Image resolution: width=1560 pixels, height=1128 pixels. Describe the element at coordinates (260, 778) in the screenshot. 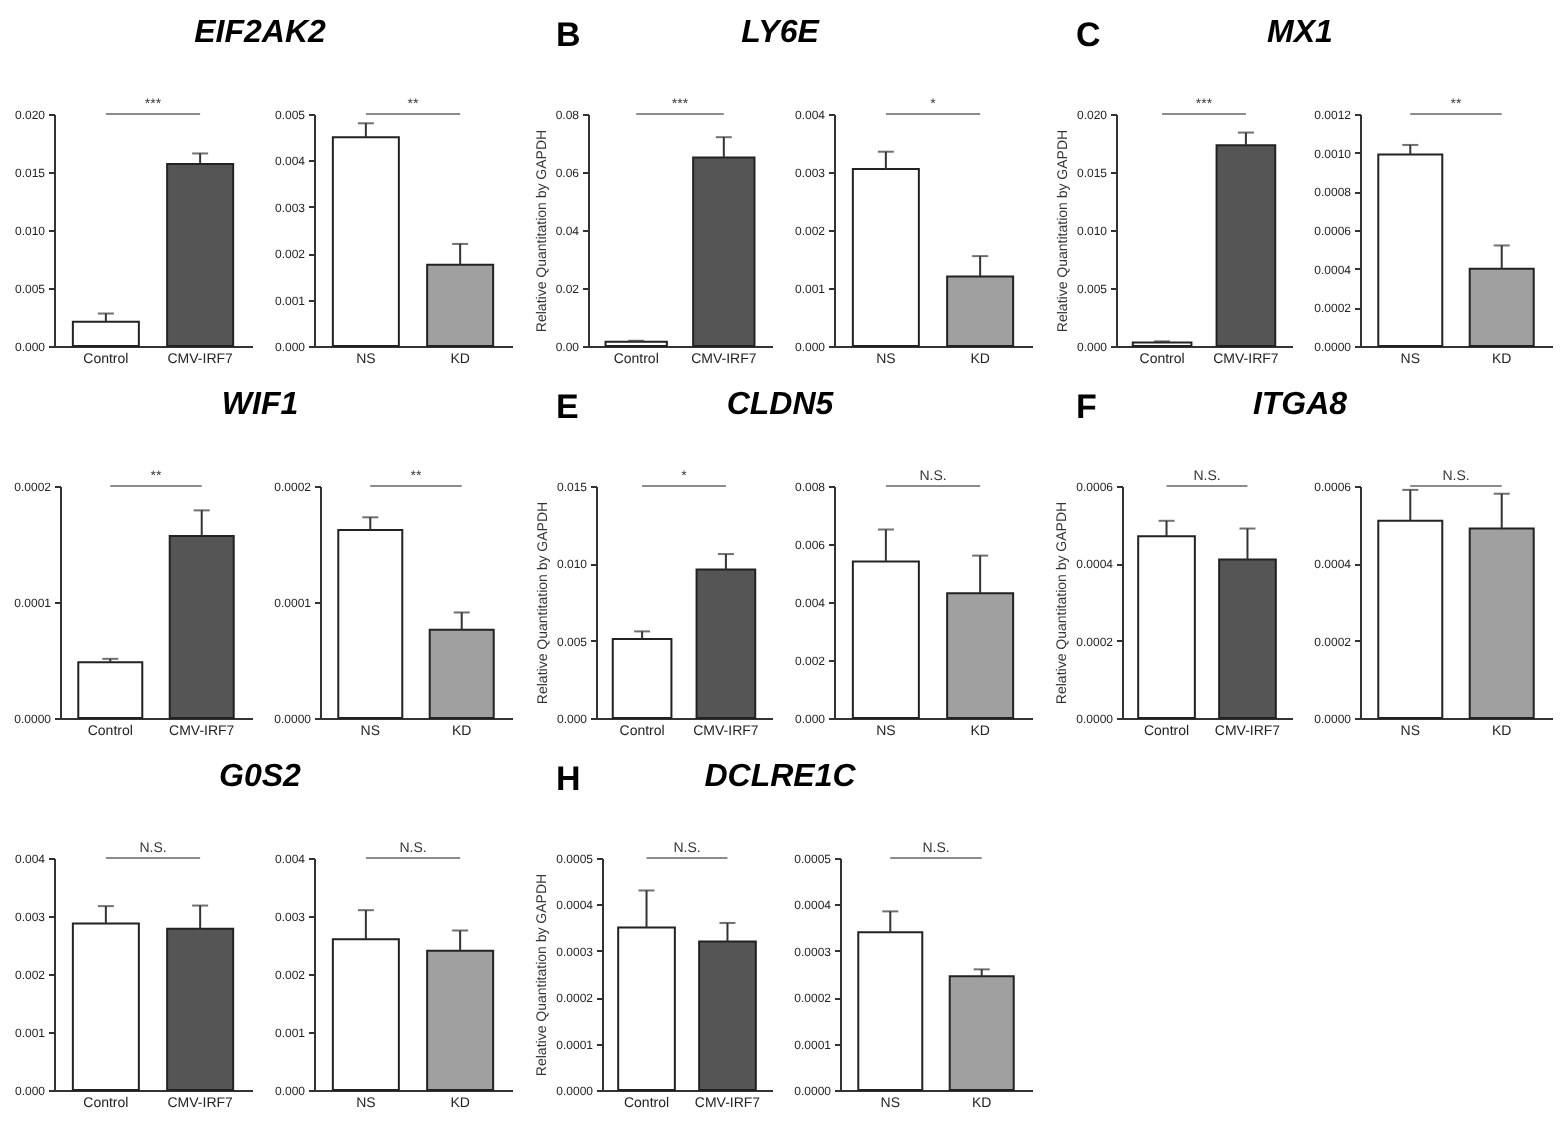

I see `chart-title: G0S2` at that location.